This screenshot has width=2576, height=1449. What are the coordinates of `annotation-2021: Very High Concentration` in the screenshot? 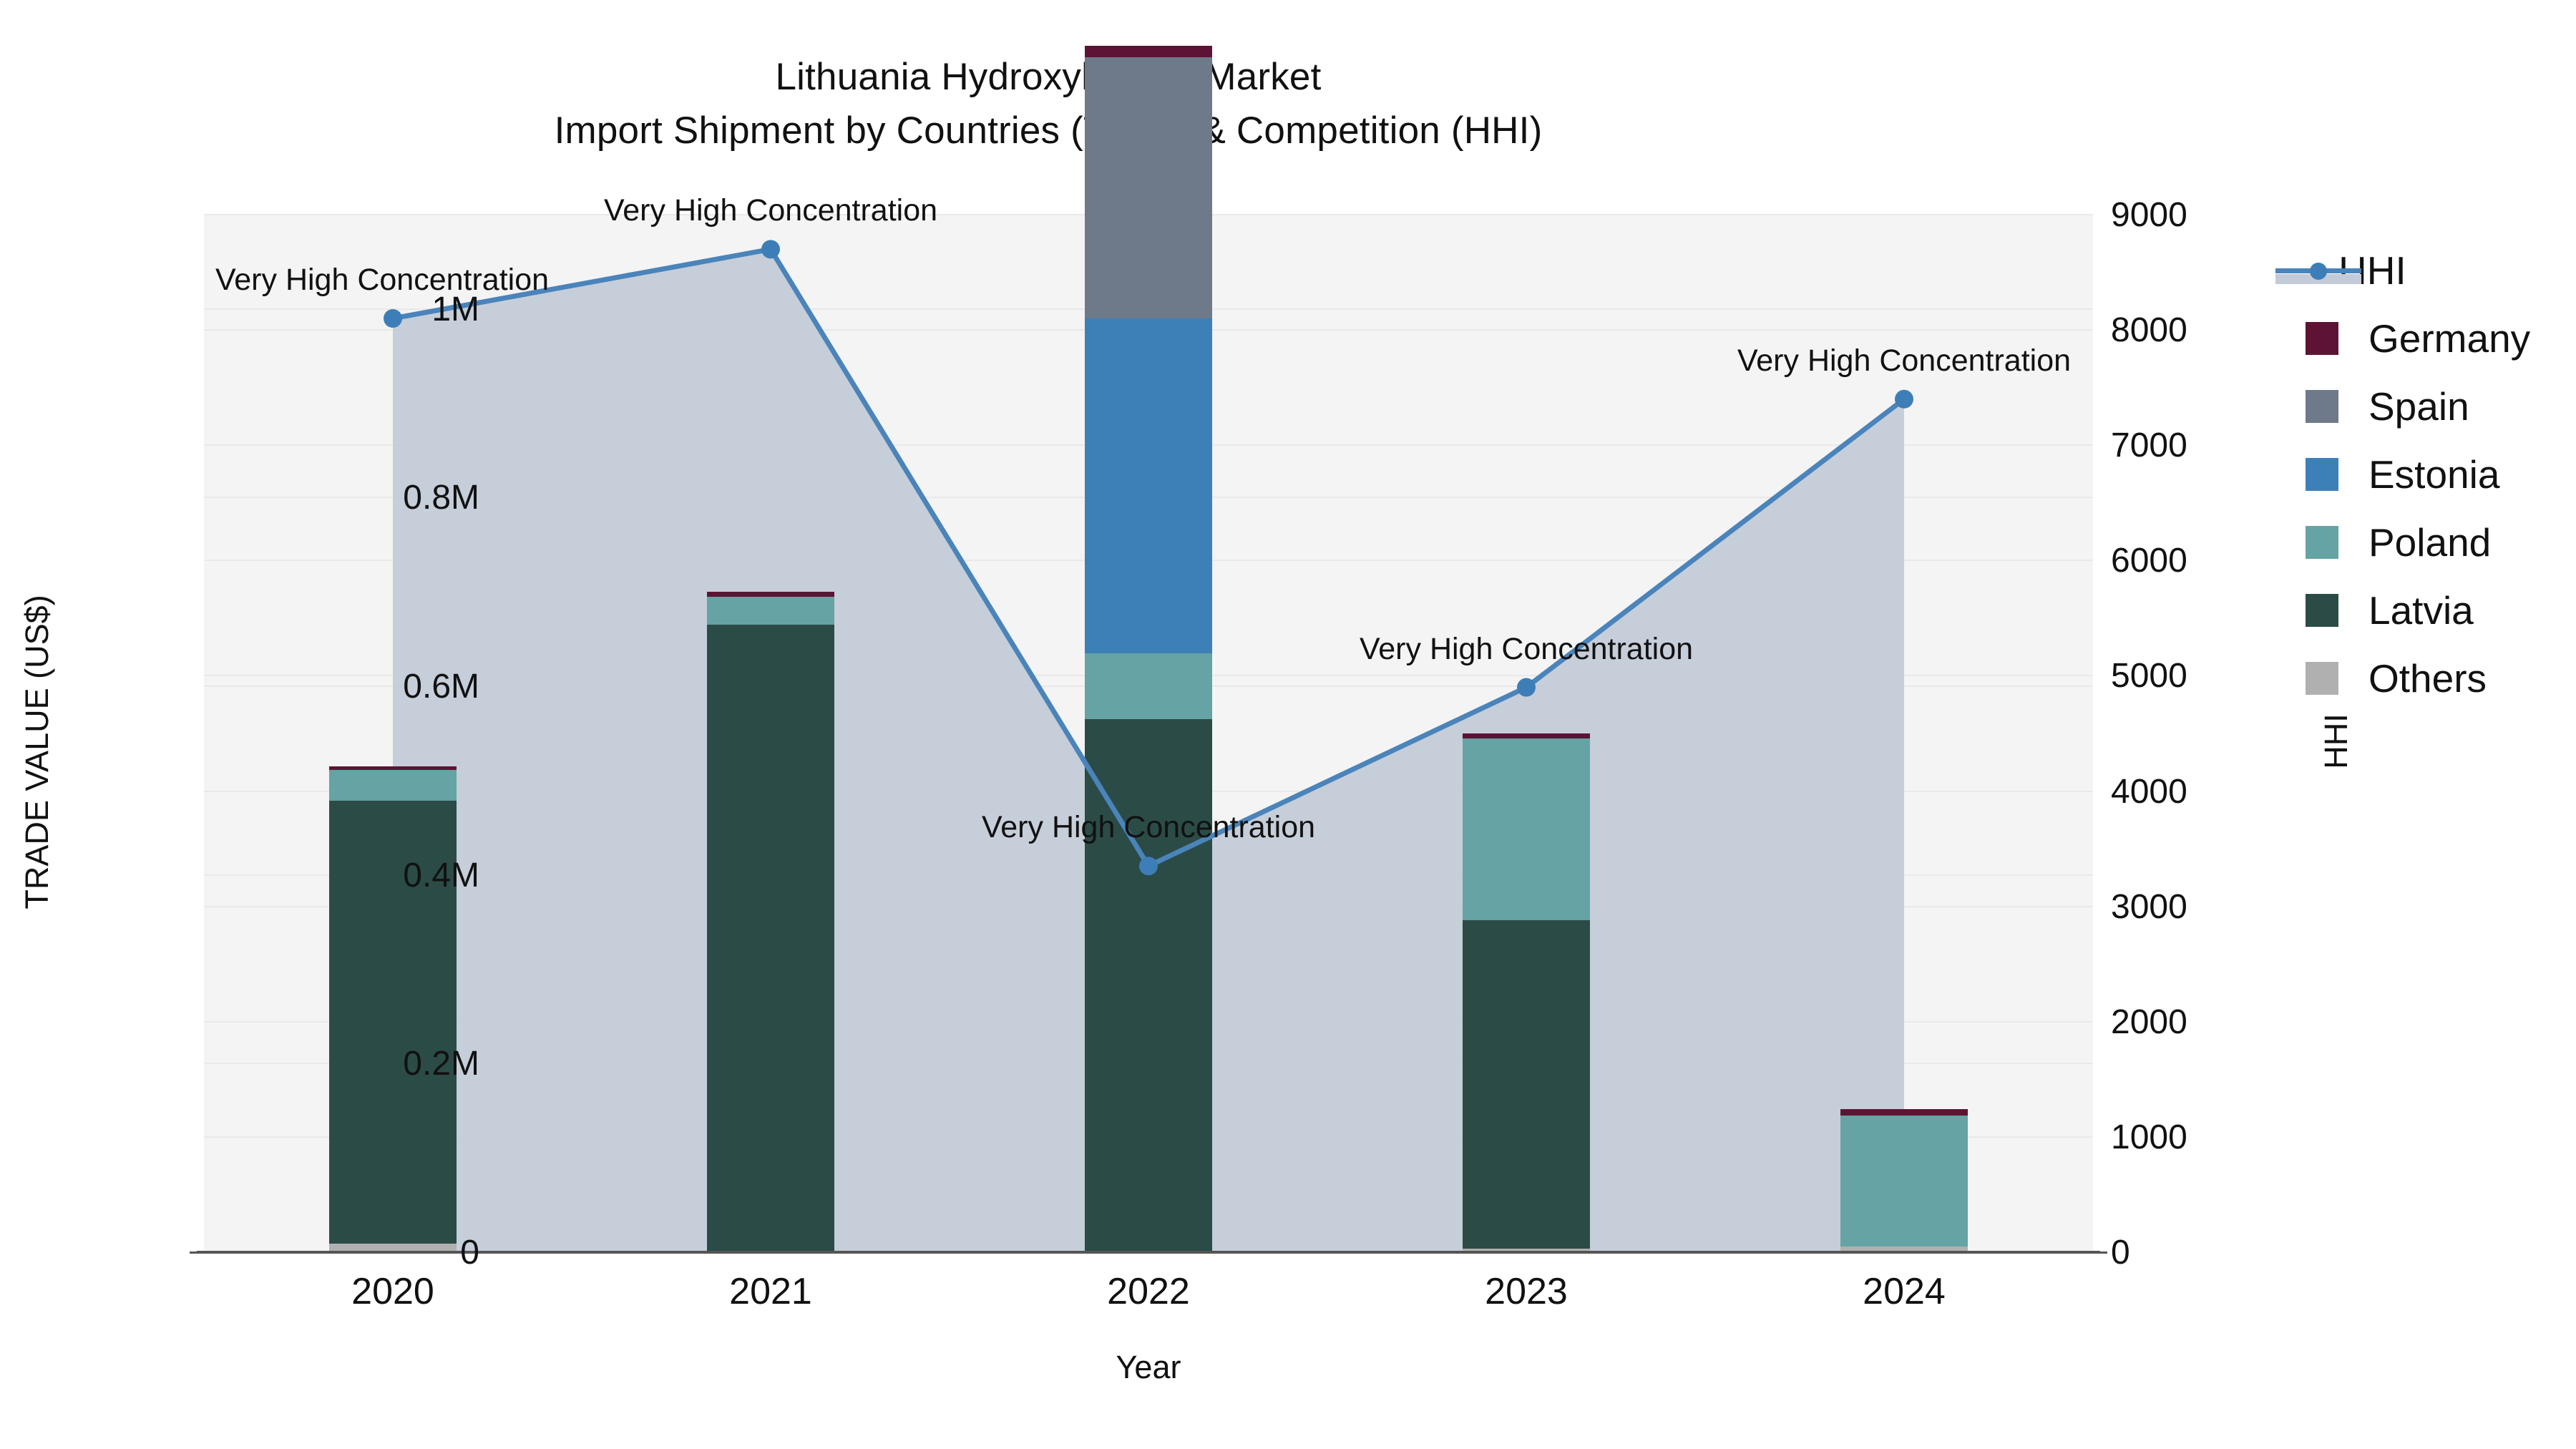 It's located at (770, 210).